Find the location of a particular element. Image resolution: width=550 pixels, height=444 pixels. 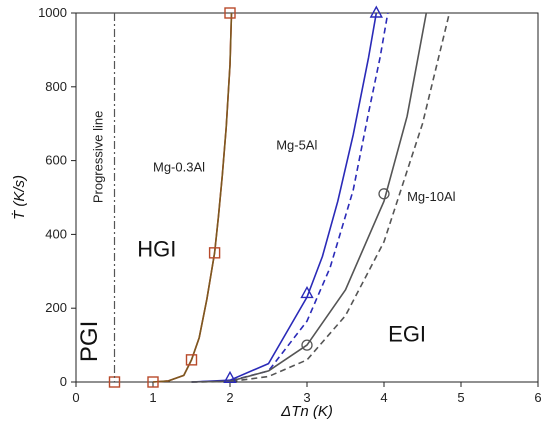

x-tick-label: 2 is located at coordinates (229, 397).